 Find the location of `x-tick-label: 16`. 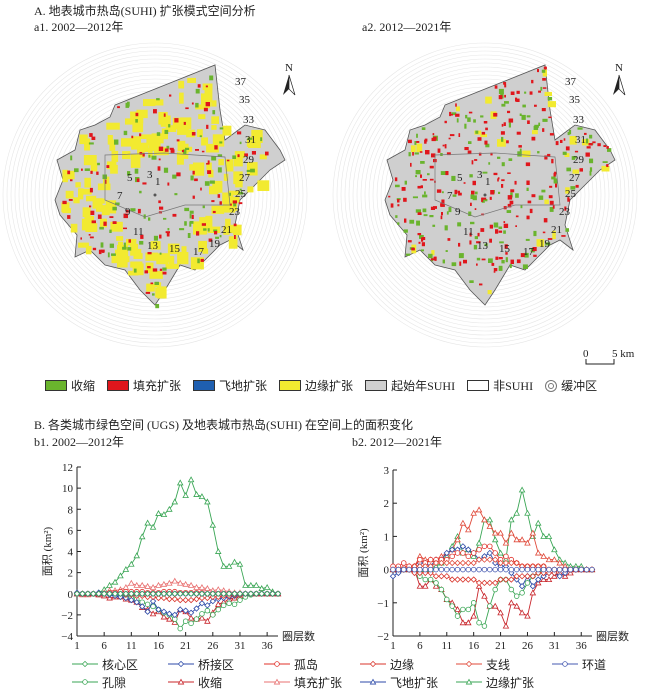

x-tick-label: 16 is located at coordinates (474, 645).